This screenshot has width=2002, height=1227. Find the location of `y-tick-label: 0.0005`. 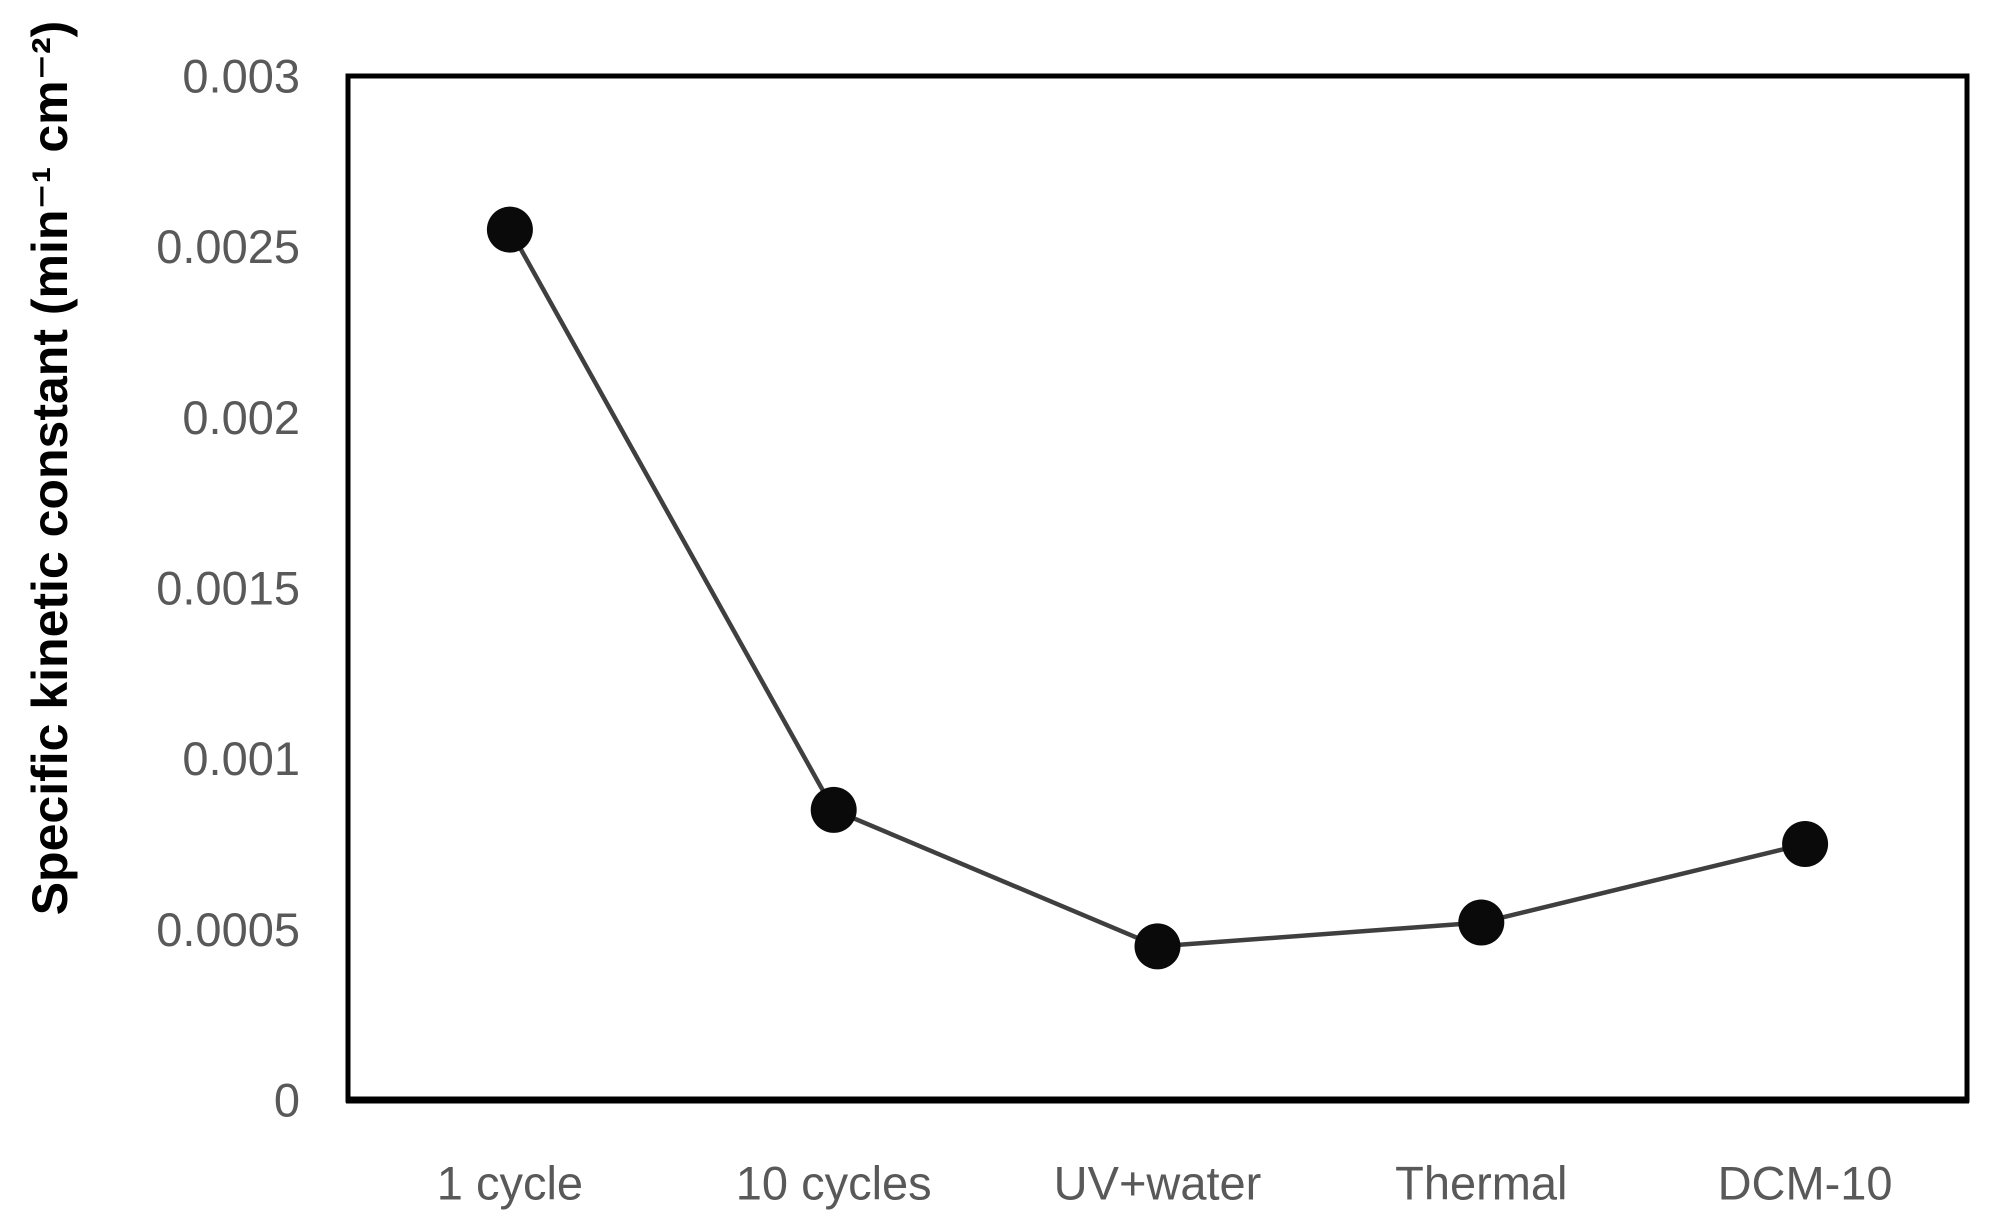

y-tick-label: 0.0005 is located at coordinates (228, 929).